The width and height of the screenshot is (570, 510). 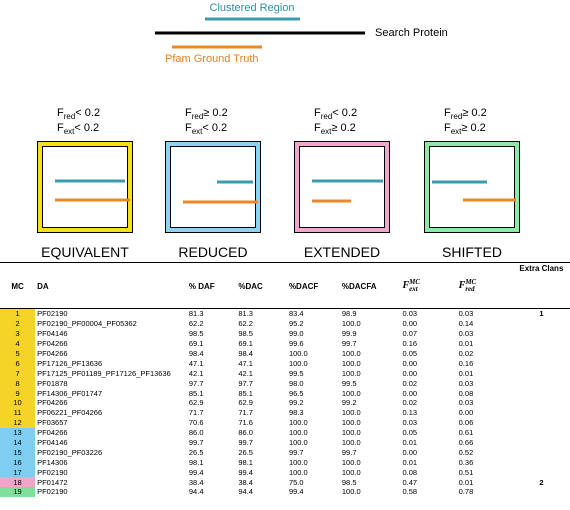 I want to click on da-cell: PF14306_PF01747, so click(x=70, y=393).